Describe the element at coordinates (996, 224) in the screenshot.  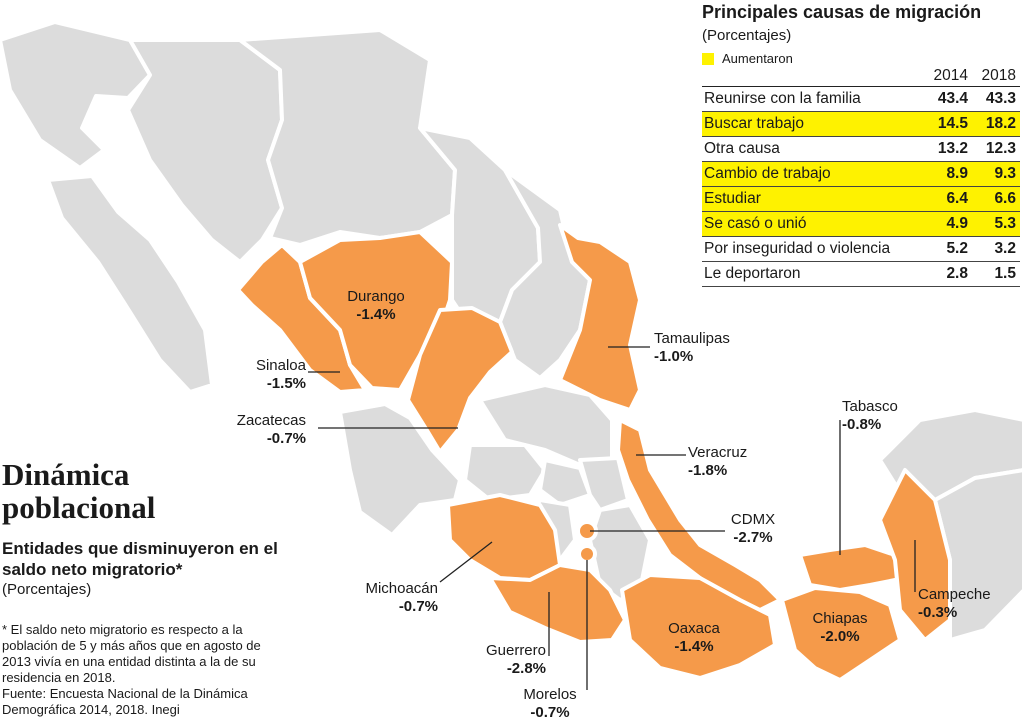
I see `value-2018-cell: 5.3` at that location.